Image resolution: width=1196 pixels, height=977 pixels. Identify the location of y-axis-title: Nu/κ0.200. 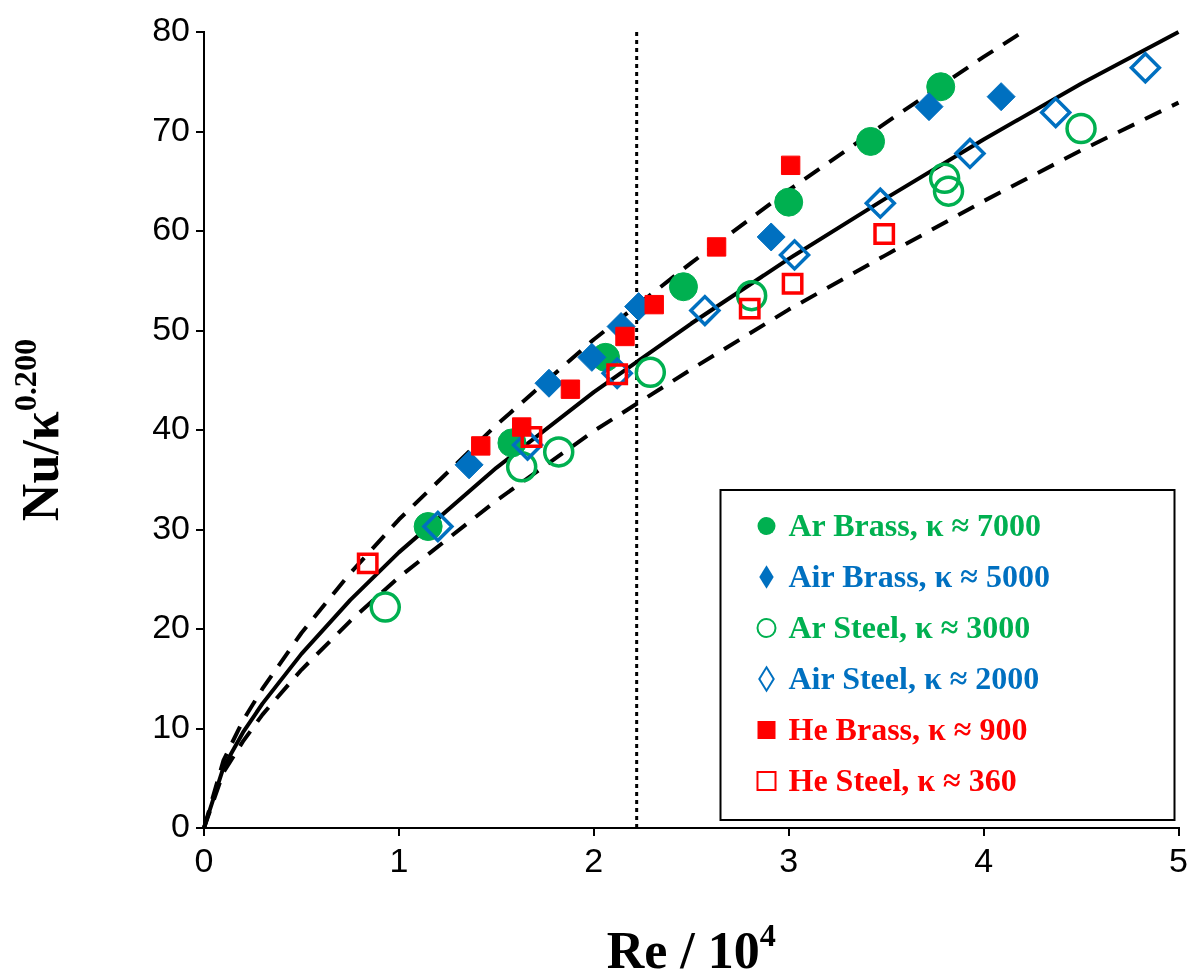
(38, 430).